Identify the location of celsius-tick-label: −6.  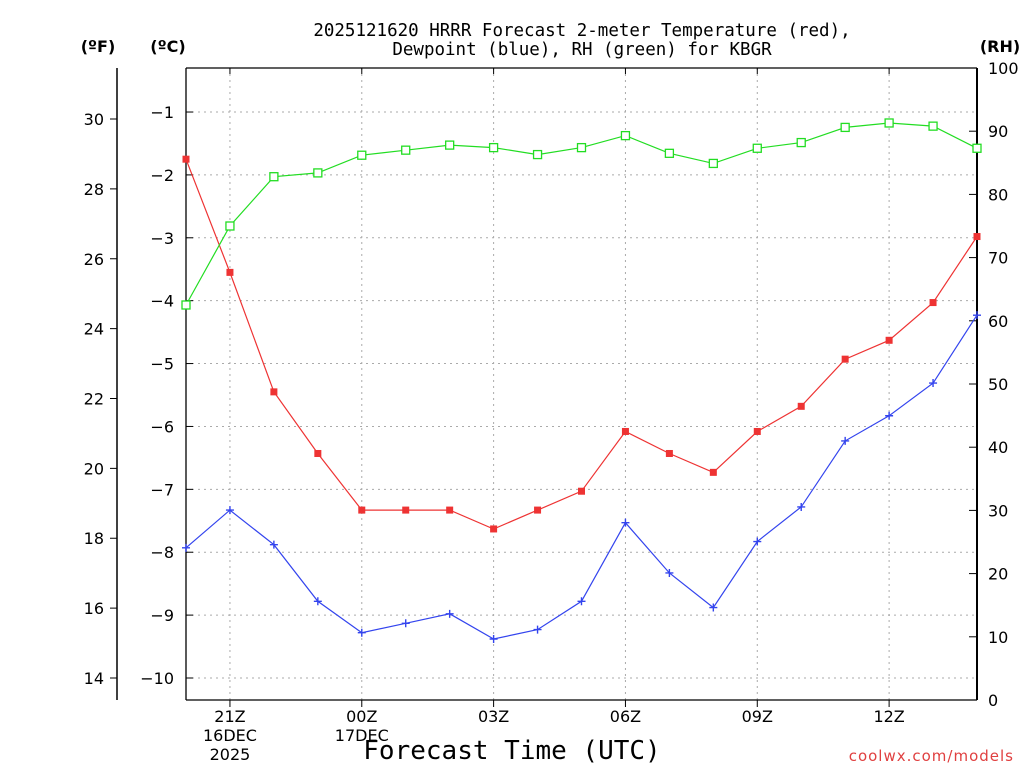
(162, 426).